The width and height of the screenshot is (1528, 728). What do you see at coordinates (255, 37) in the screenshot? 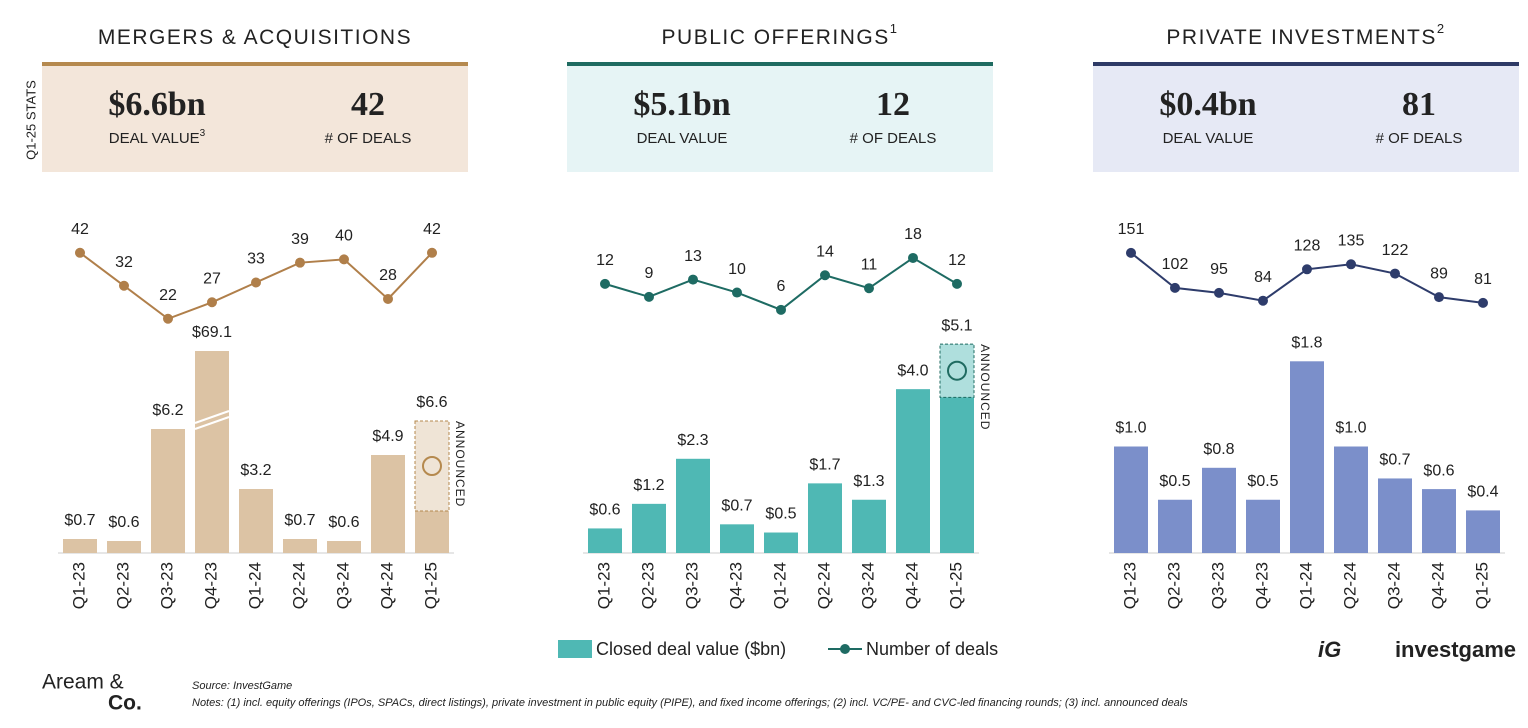
I see `panel-title: MERGERS & ACQUISITIONS` at bounding box center [255, 37].